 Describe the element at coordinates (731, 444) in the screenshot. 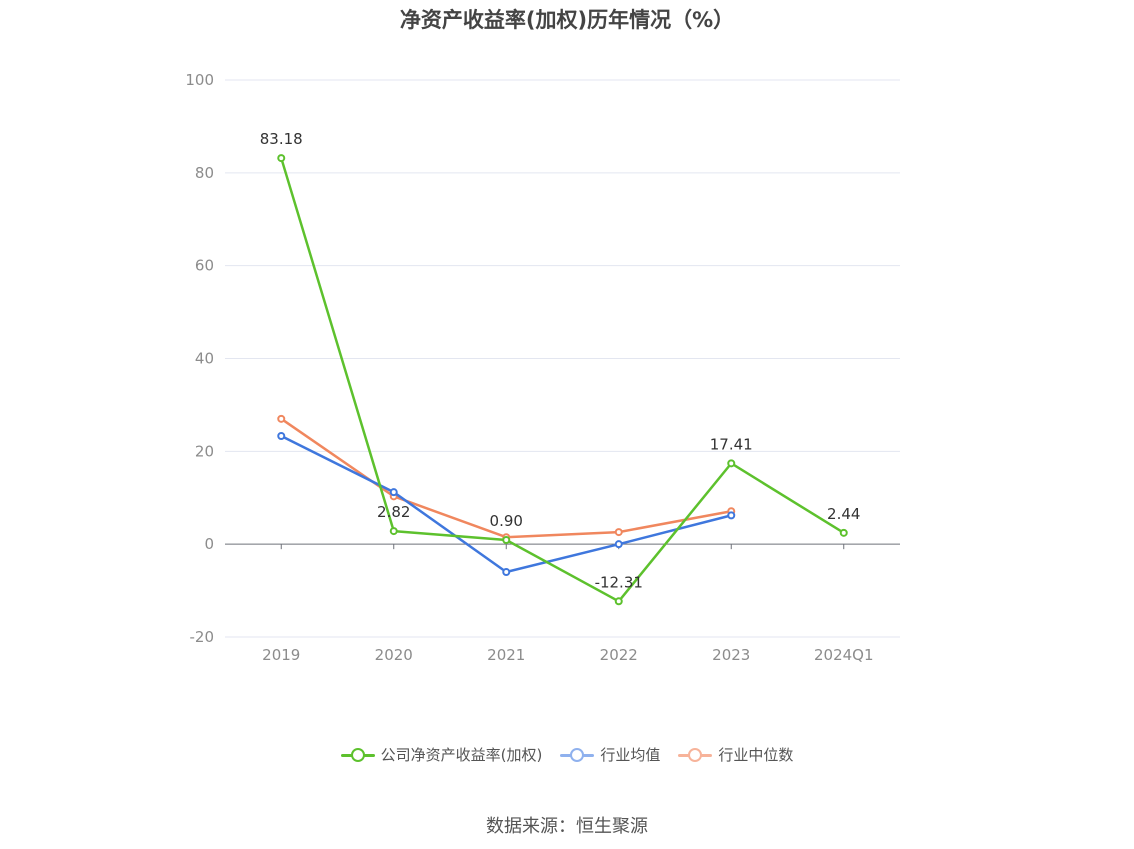

I see `data-label: 17.41` at that location.